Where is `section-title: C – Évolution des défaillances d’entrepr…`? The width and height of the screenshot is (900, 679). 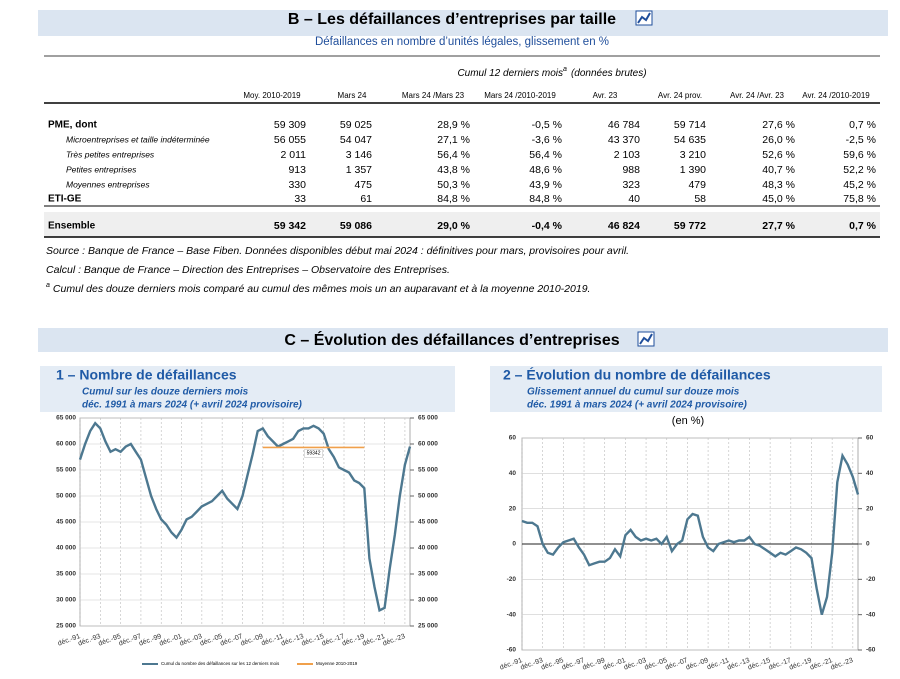 section-title: C – Évolution des défaillances d’entrepr… is located at coordinates (451, 339).